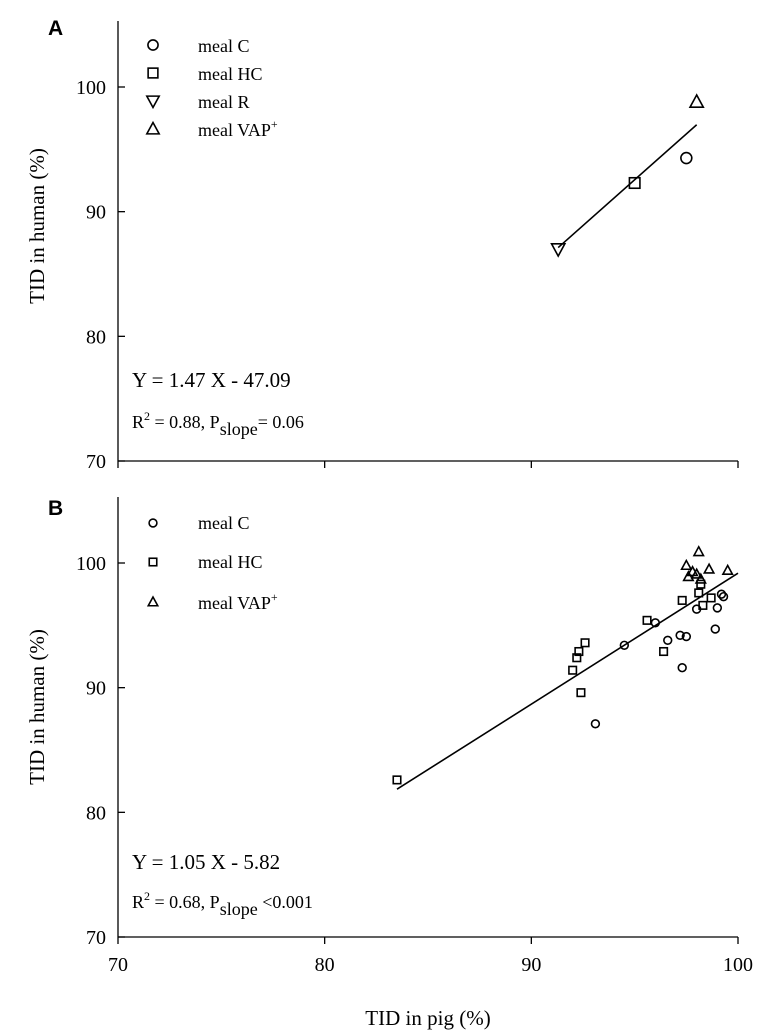 The height and width of the screenshot is (1036, 759). I want to click on data-points-a, so click(627, 175).